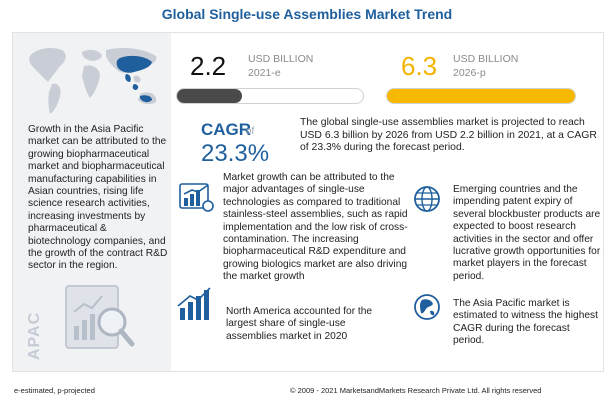  Describe the element at coordinates (196, 197) in the screenshot. I see `growth-chart-icon` at that location.